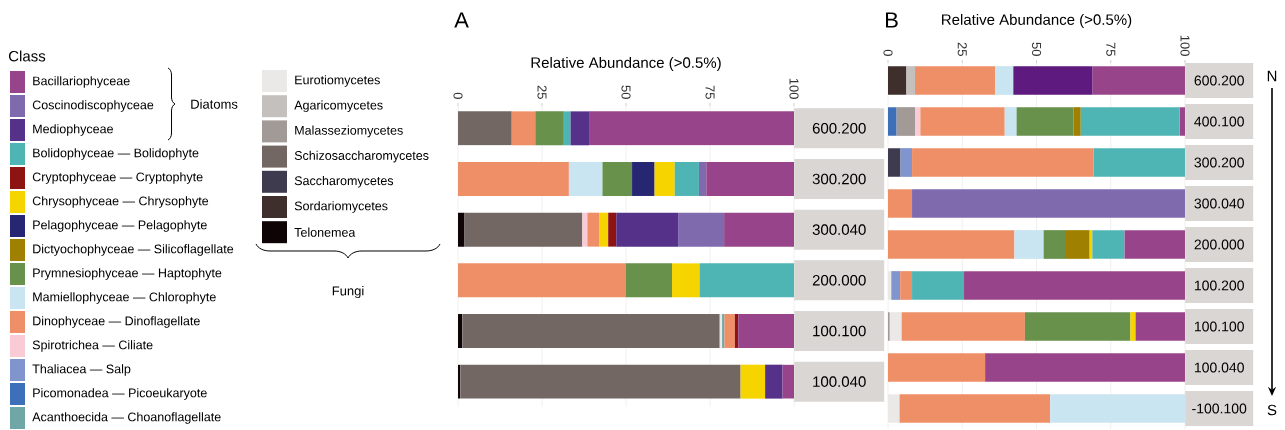 This screenshot has width=1285, height=430. I want to click on text: Fungi, so click(348, 292).